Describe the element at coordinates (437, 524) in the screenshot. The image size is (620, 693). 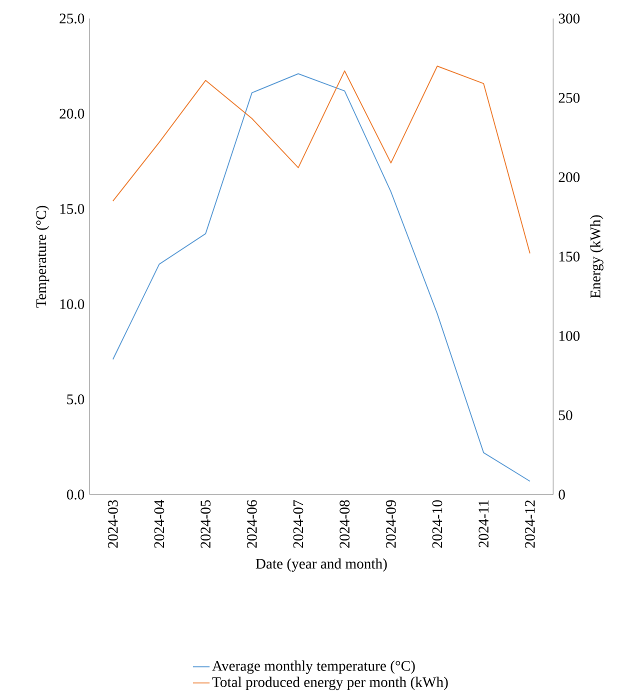
I see `x-tick-label: 2024-10` at that location.